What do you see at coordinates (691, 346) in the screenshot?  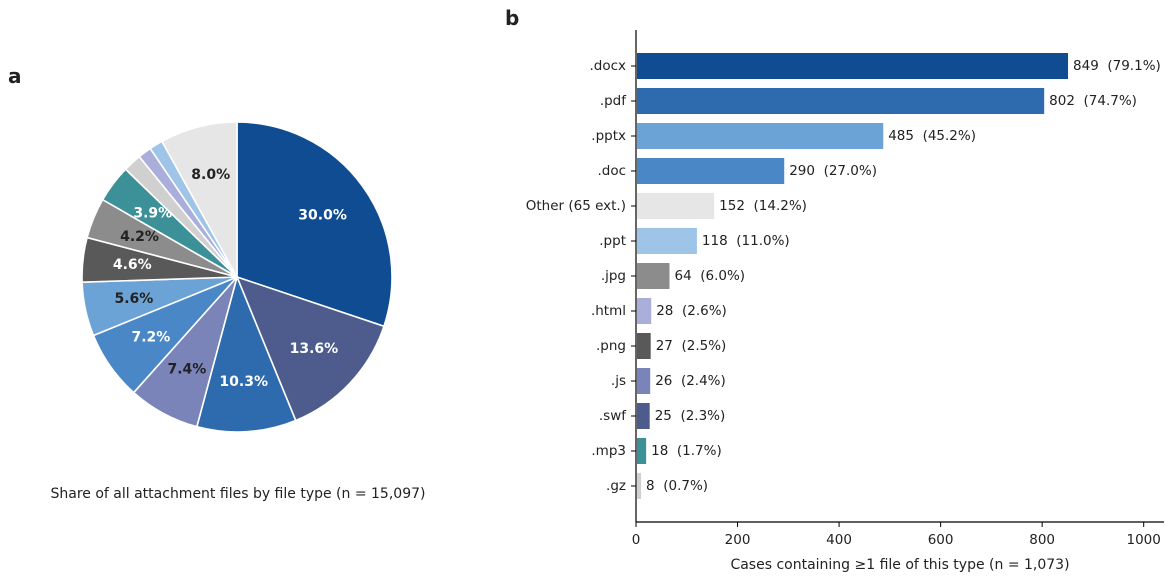 I see `bar-value-label-8: 27 (2.5%)` at bounding box center [691, 346].